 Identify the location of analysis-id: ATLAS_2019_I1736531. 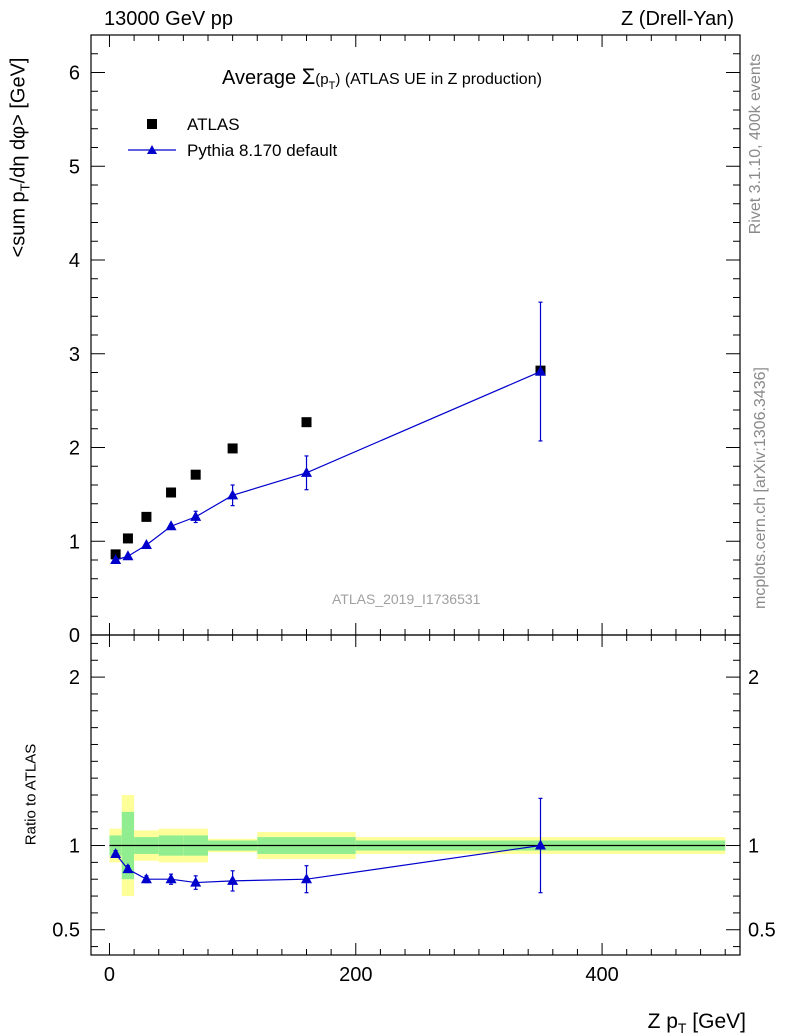
(406, 599).